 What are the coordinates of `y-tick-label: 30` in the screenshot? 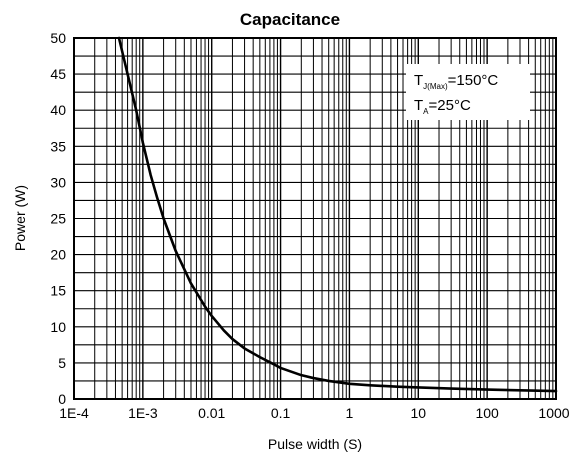 It's located at (58, 182).